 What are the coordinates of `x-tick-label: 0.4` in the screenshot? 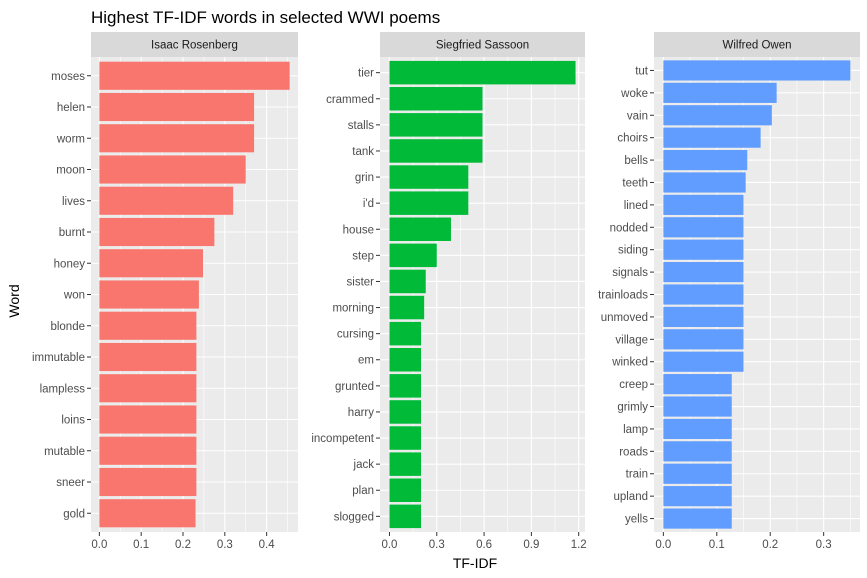 It's located at (267, 545).